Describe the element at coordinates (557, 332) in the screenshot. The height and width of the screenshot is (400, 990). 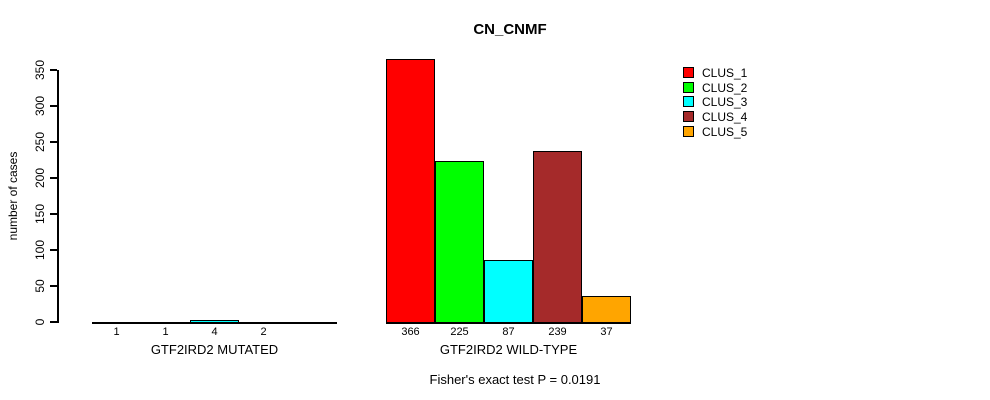
I see `bar-value-label: 239` at that location.